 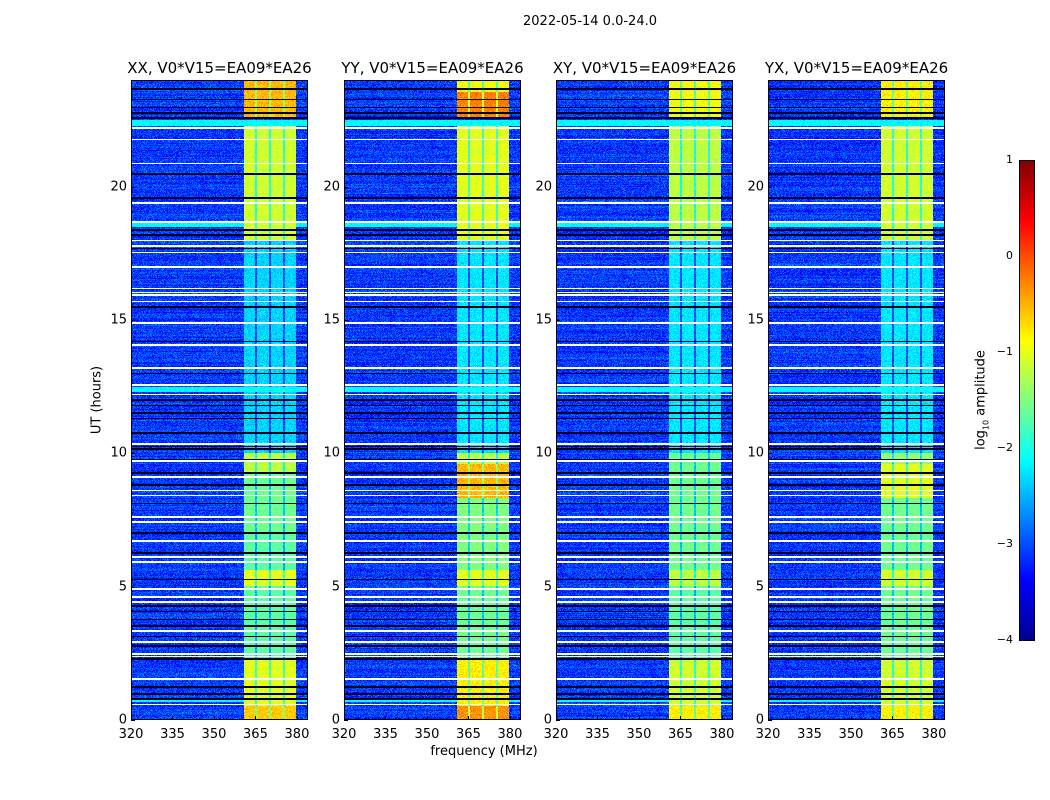 What do you see at coordinates (981, 385) in the screenshot?
I see `colorbar-label-suffix: amplitude` at bounding box center [981, 385].